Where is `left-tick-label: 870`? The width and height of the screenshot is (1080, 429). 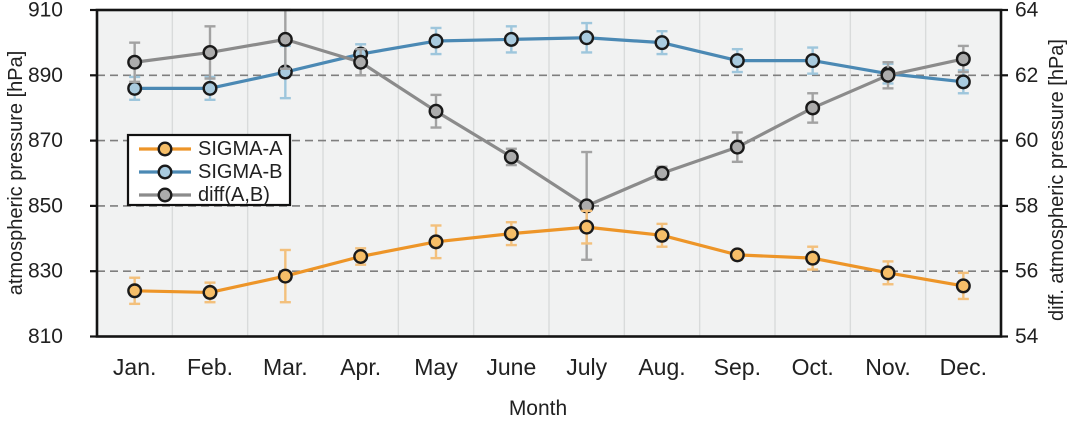
left-tick-label: 870 is located at coordinates (45, 140).